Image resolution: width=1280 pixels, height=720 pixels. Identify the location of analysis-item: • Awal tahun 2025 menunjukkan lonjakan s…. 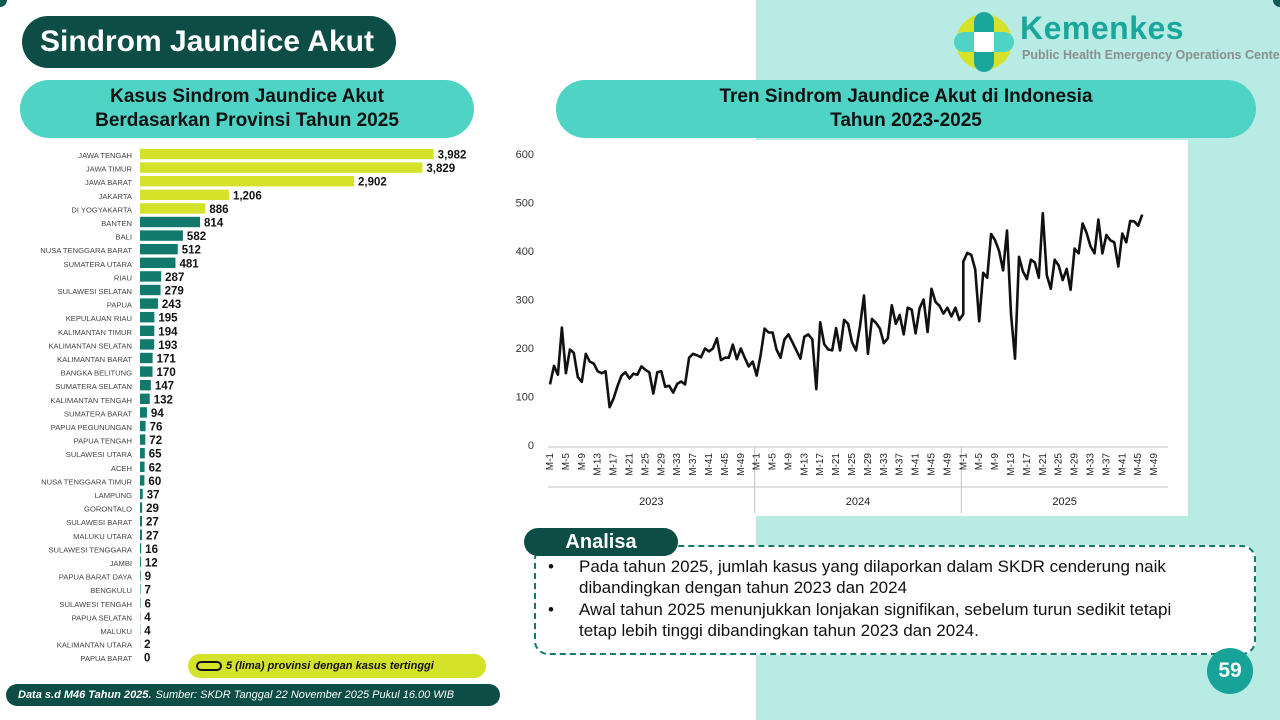
(898, 620).